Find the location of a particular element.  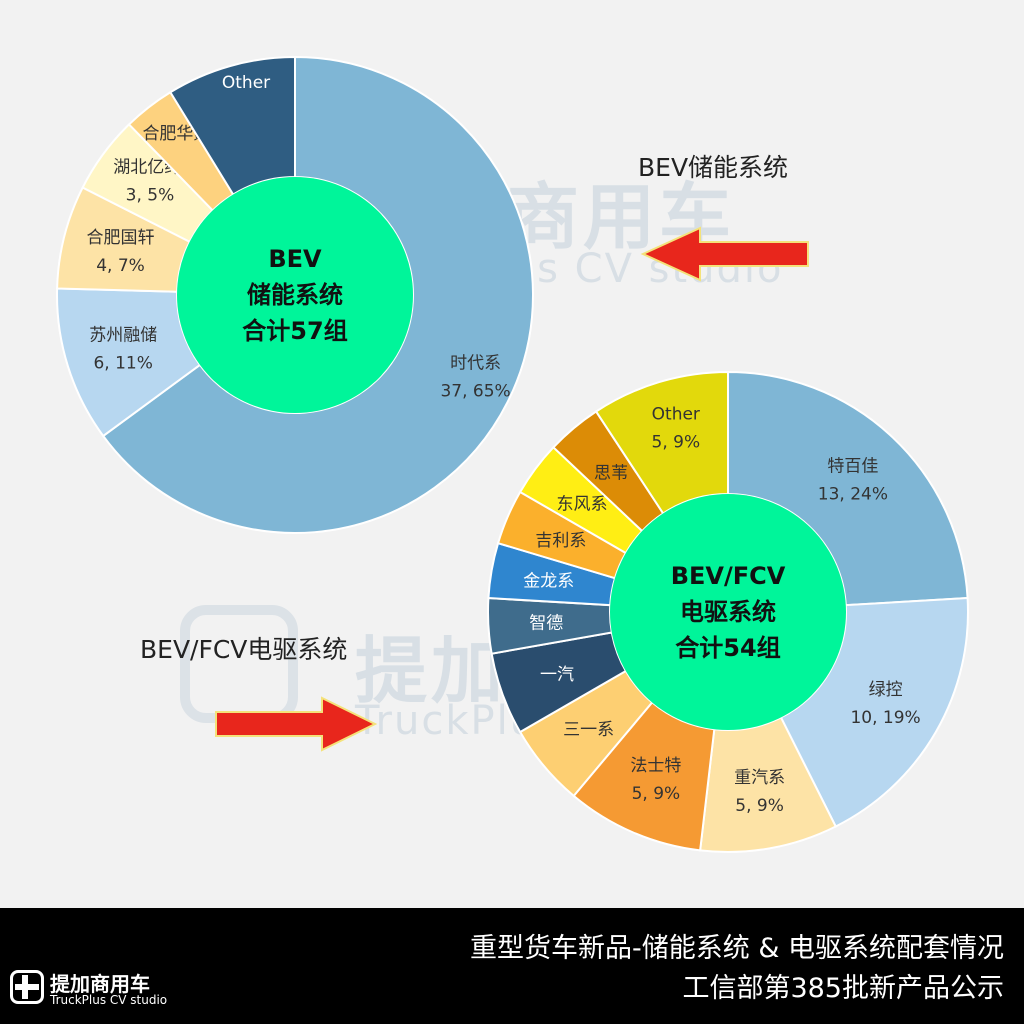

brand-name-cn: 提加商用车 is located at coordinates (100, 984).